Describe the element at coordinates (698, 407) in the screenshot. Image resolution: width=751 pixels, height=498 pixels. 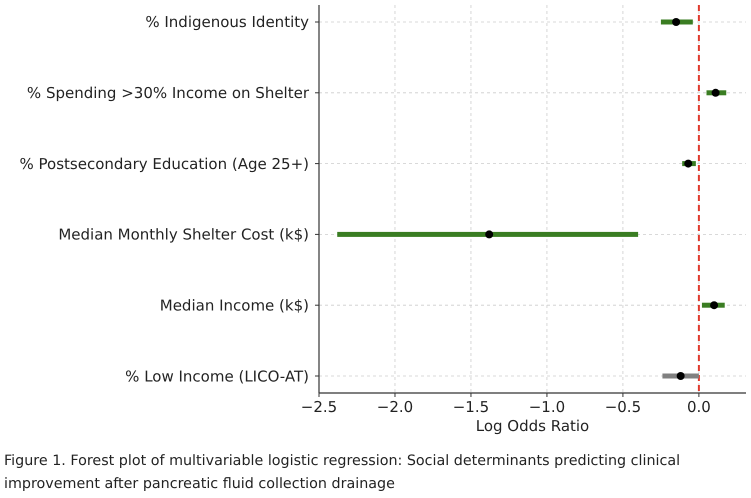
I see `x-tick-label: 0.0` at that location.